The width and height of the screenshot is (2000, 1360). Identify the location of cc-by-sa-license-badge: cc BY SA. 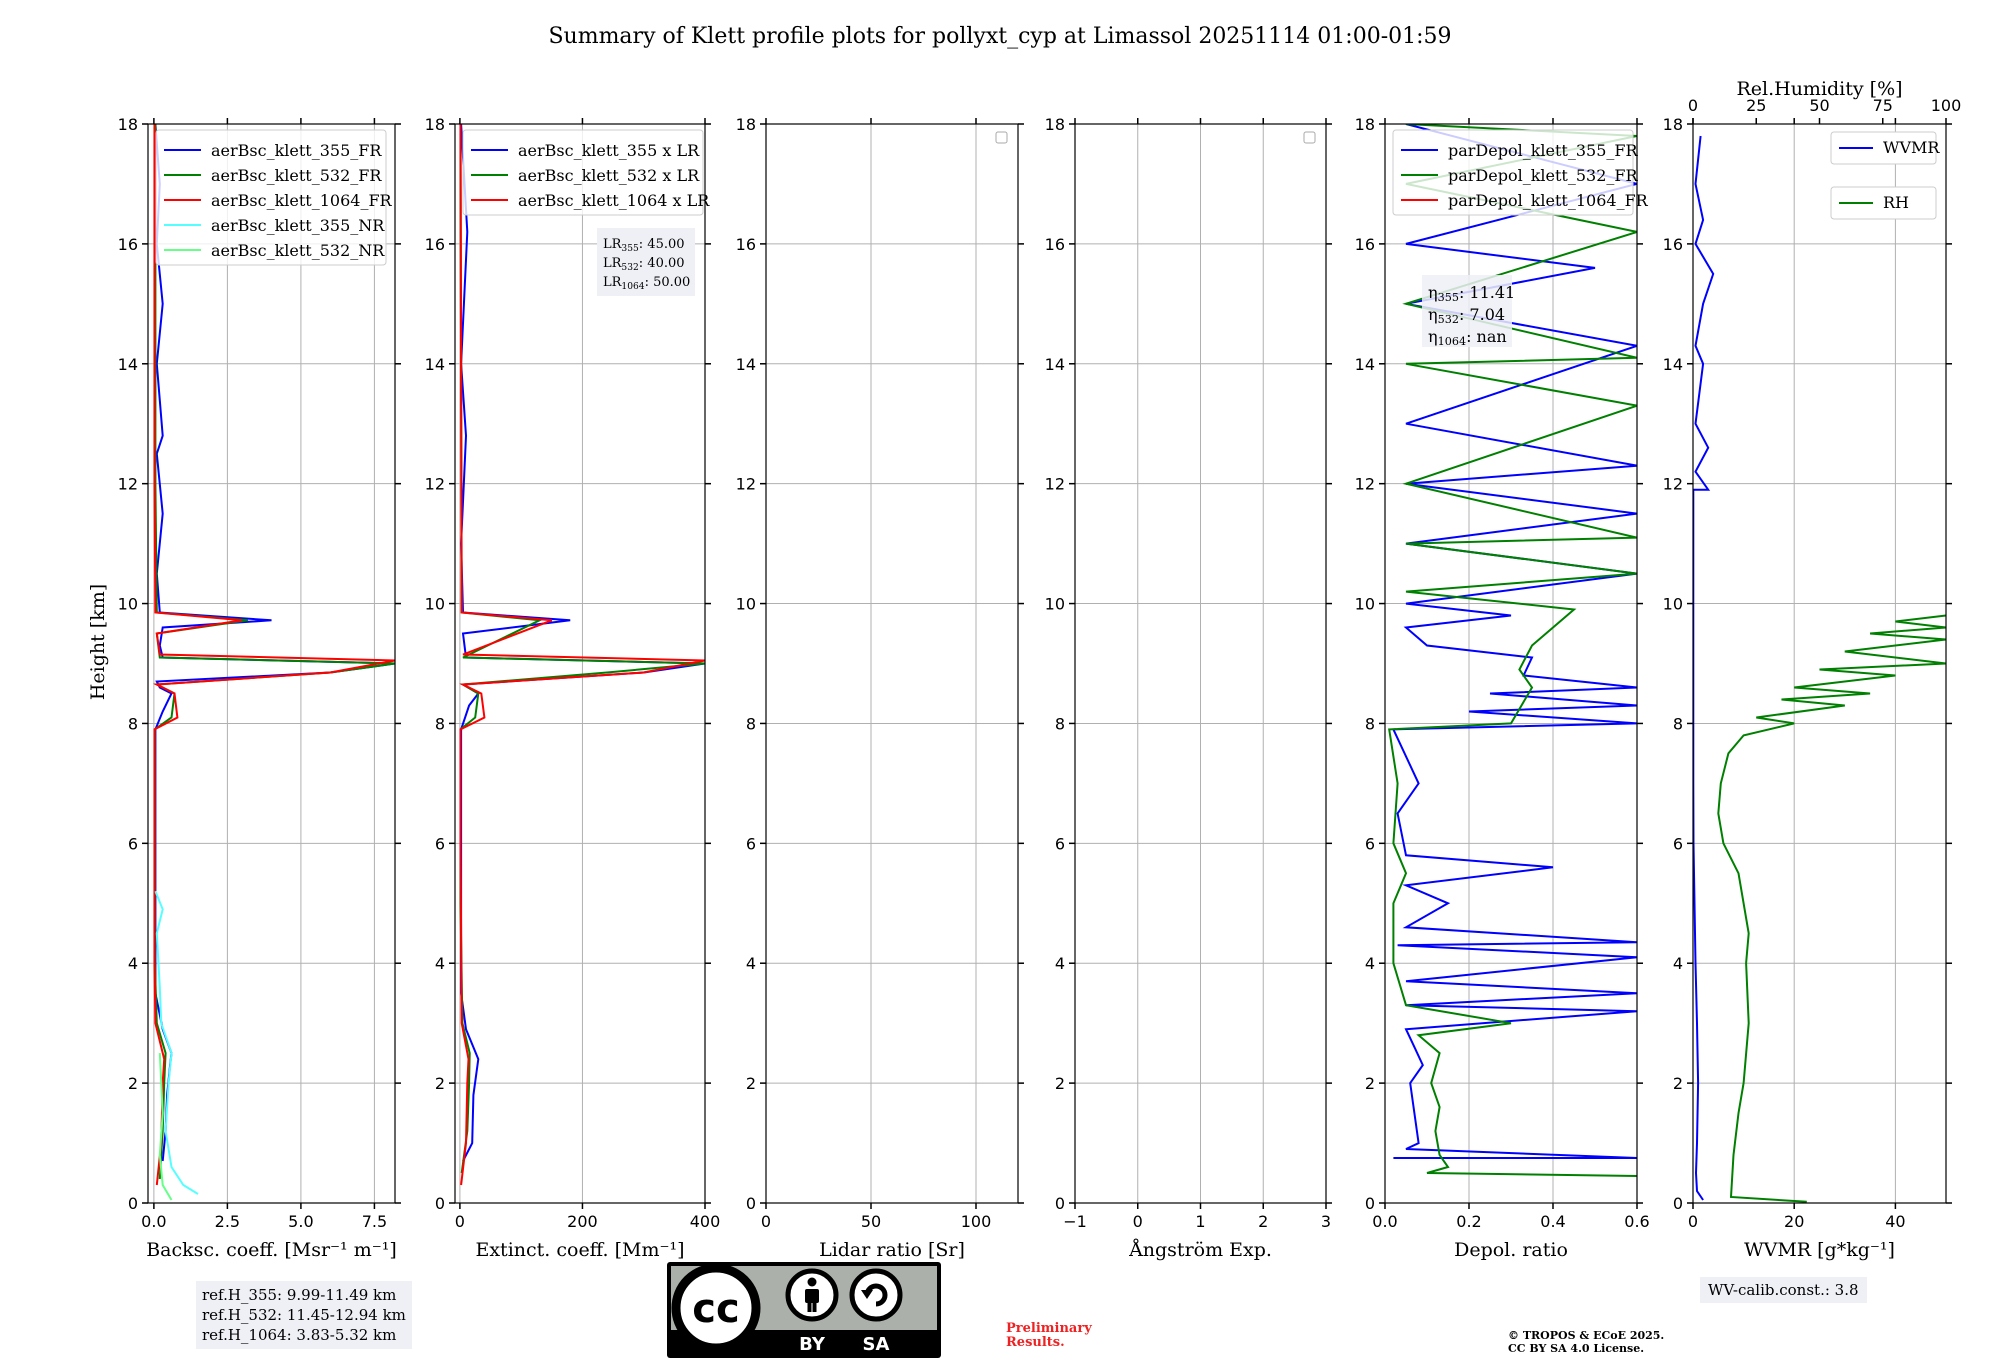
(804, 1310).